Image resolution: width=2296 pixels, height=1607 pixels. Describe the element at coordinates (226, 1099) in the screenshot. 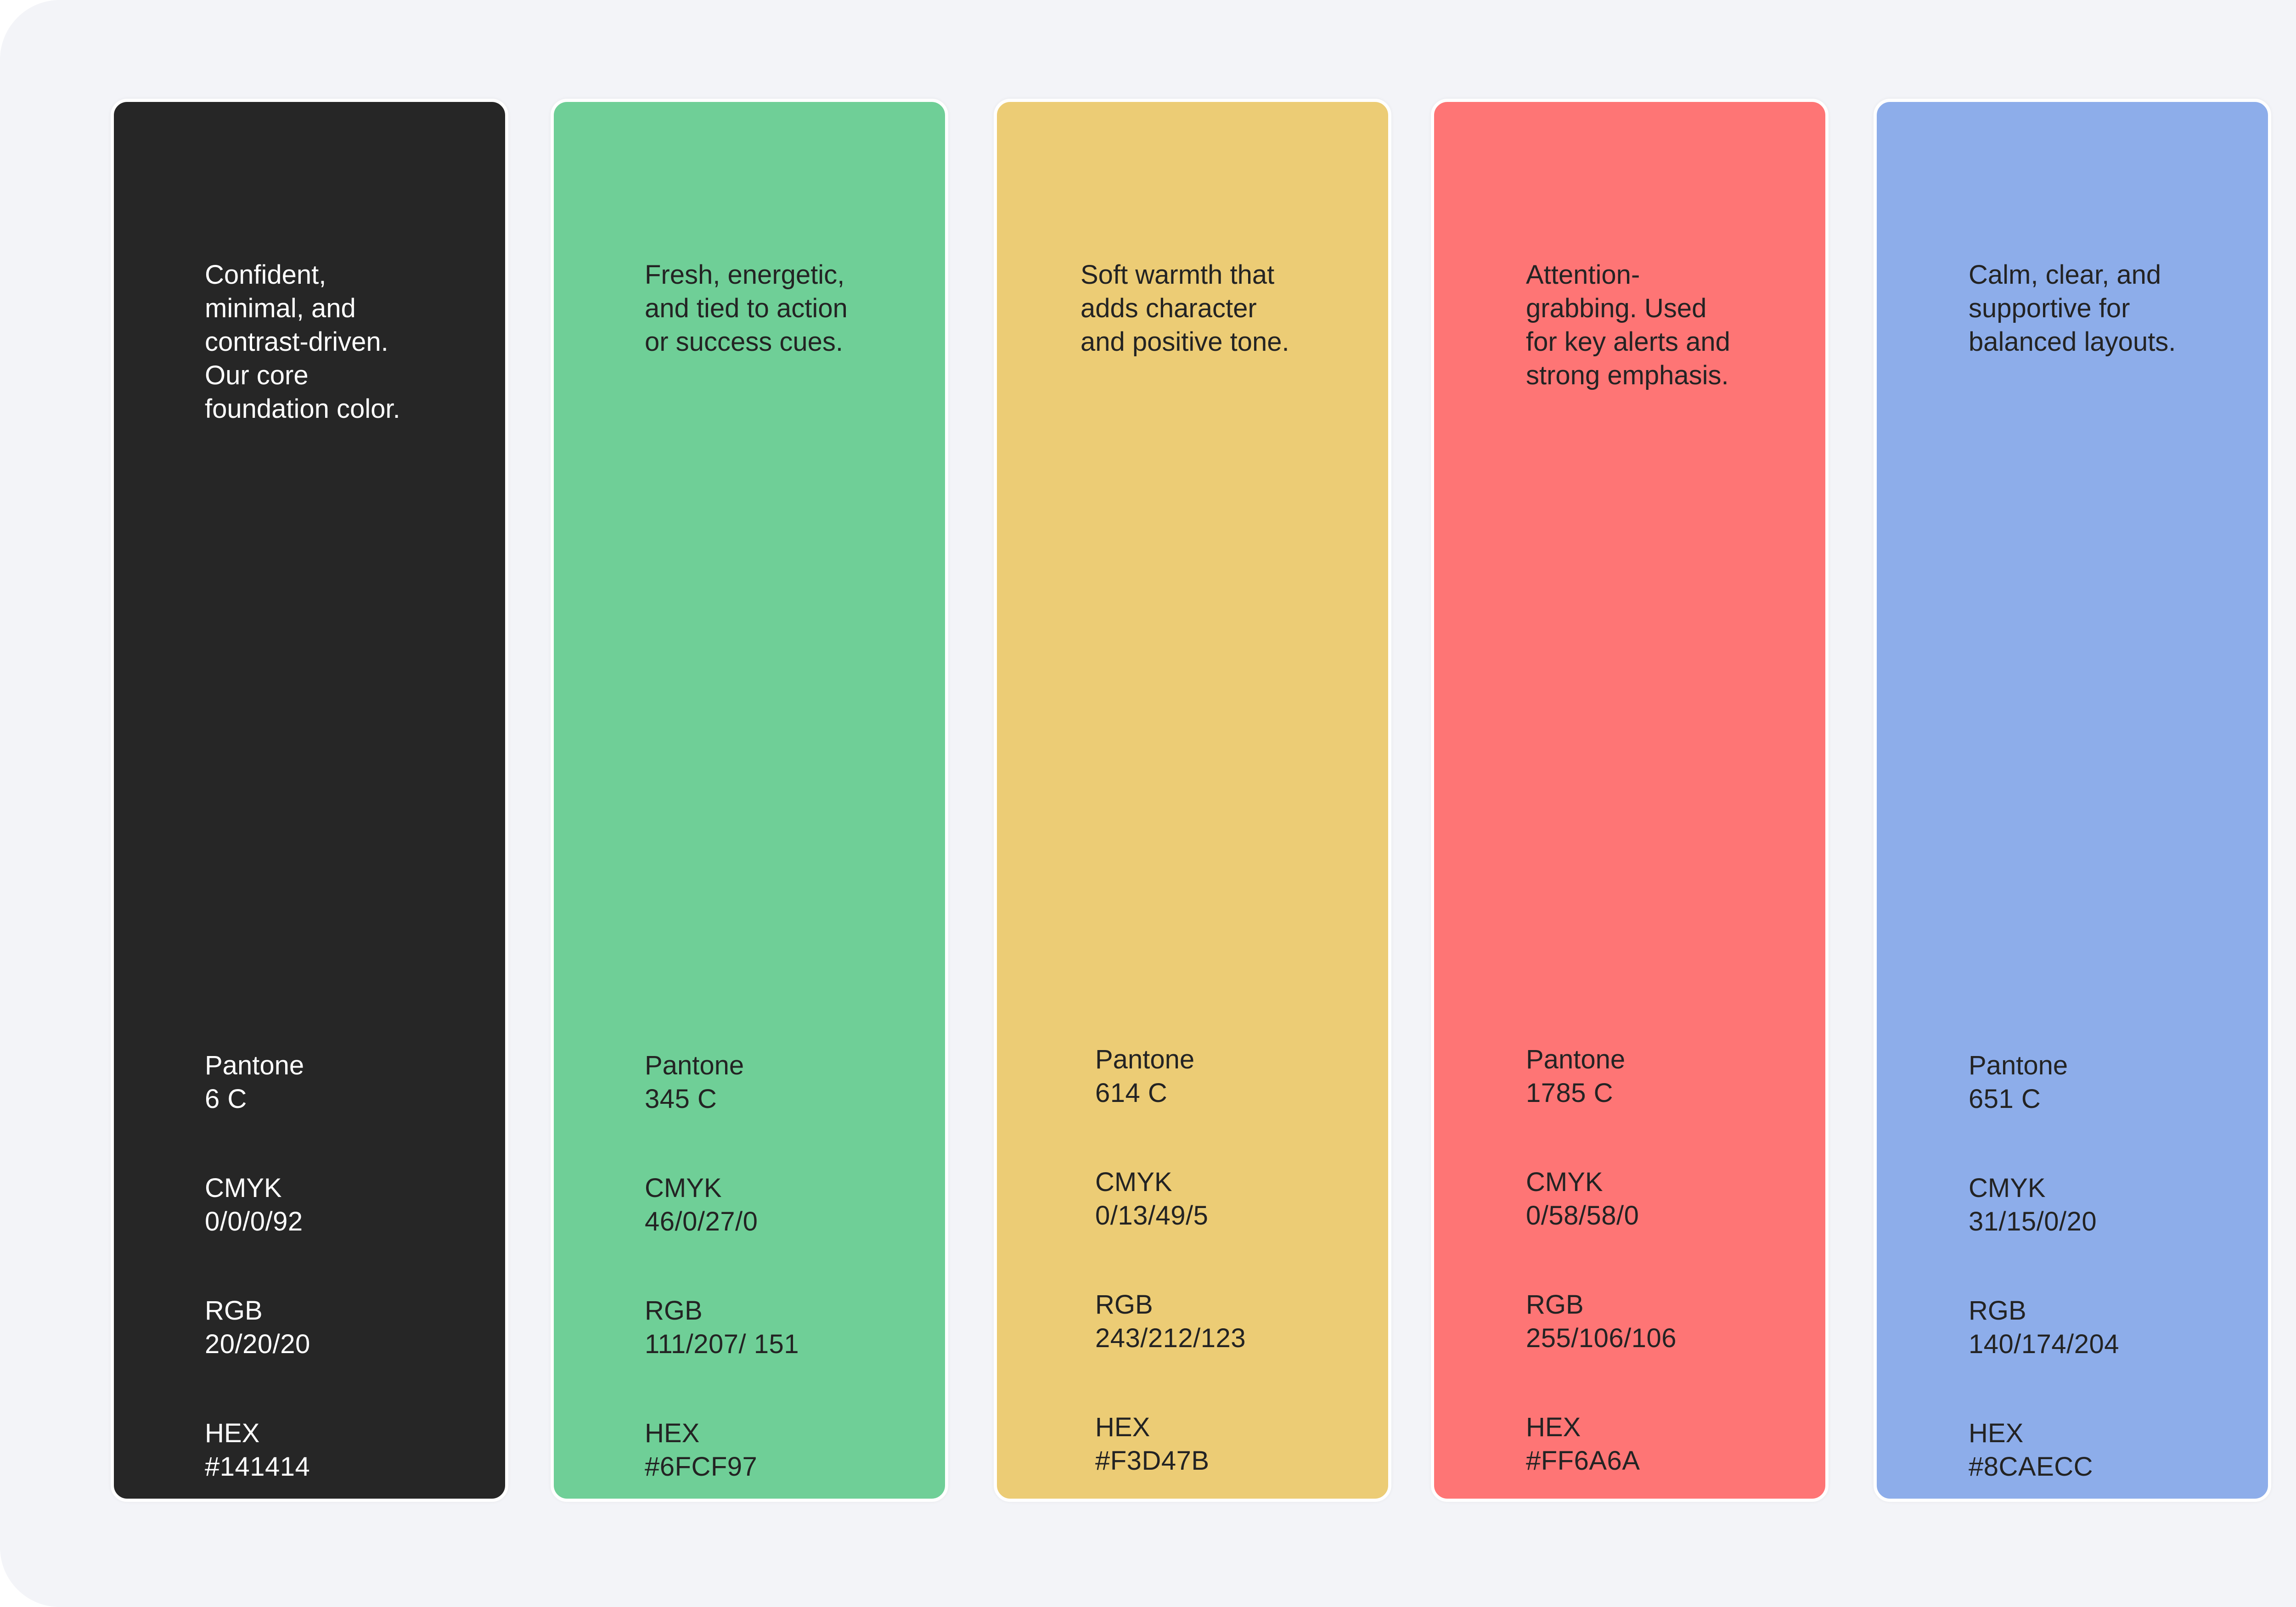

I see `spec-value: 6 C` at that location.